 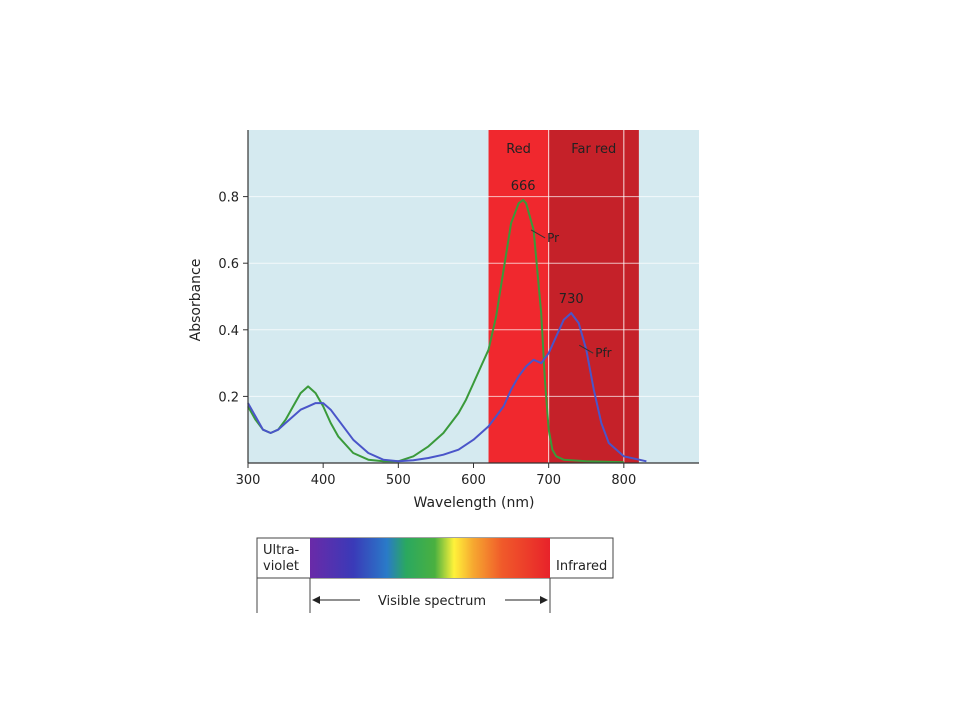 What do you see at coordinates (593, 149) in the screenshot?
I see `band-label-far-red: Far red` at bounding box center [593, 149].